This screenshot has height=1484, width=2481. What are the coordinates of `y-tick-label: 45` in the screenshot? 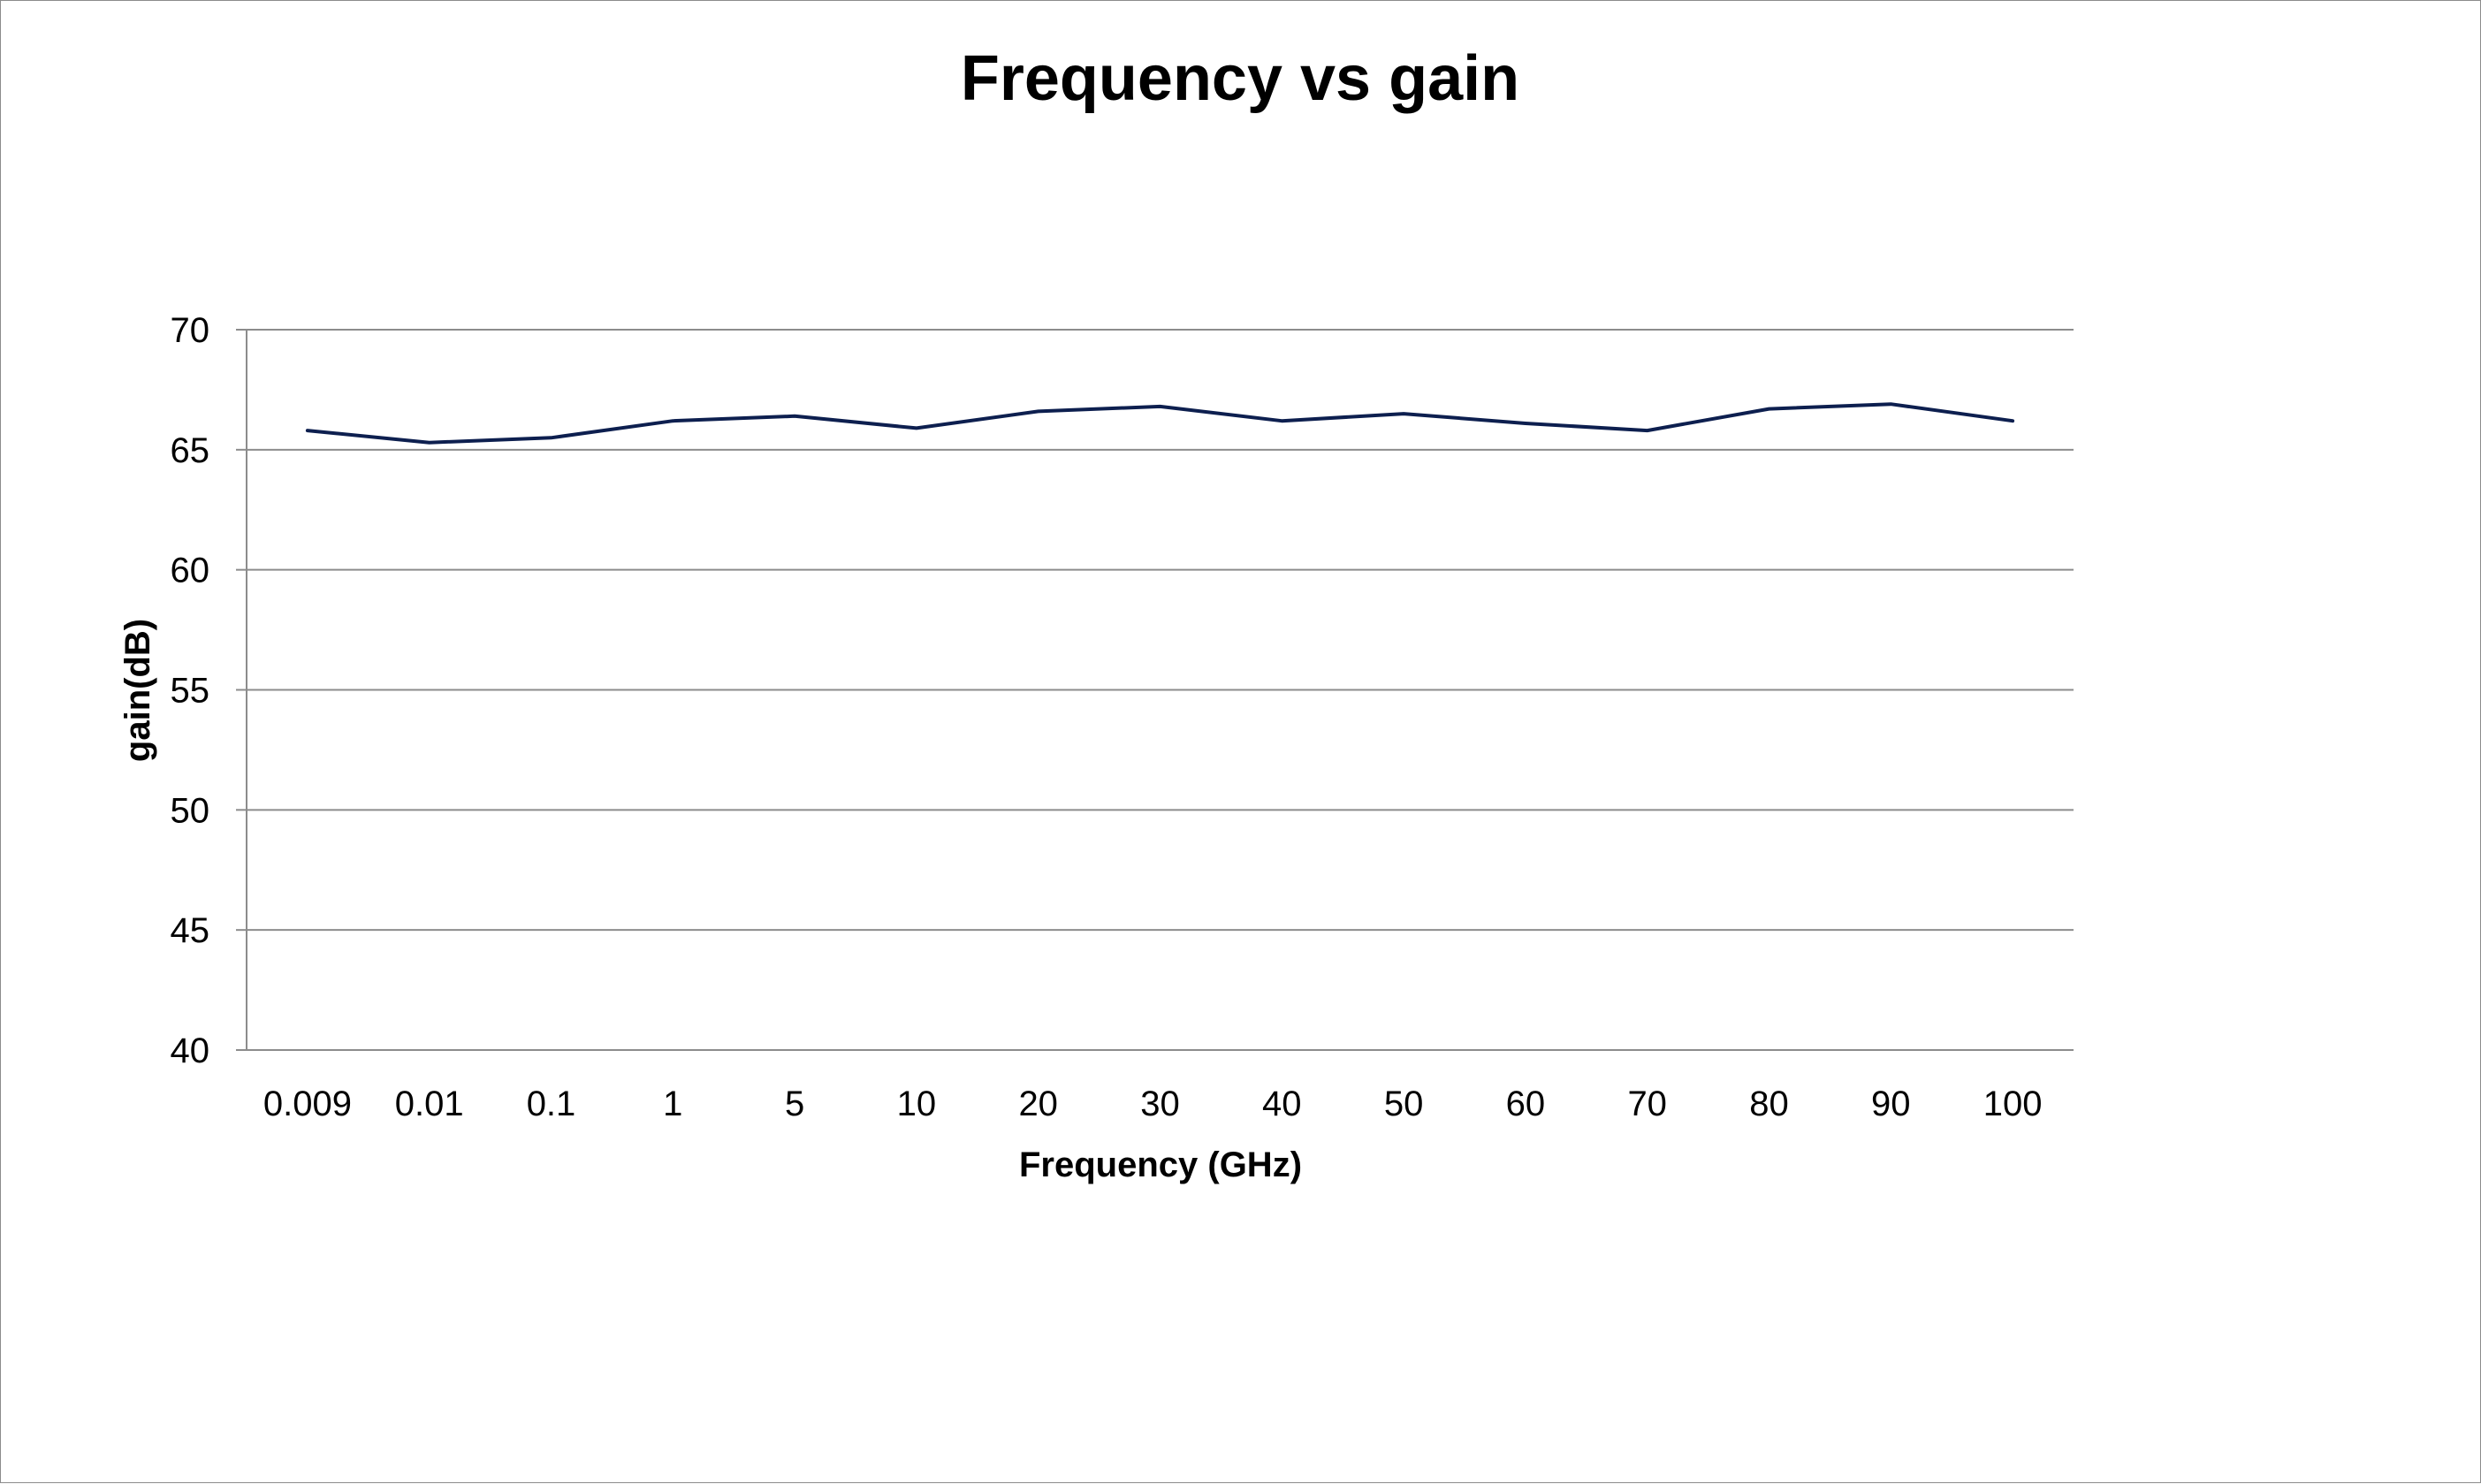 It's located at (190, 930).